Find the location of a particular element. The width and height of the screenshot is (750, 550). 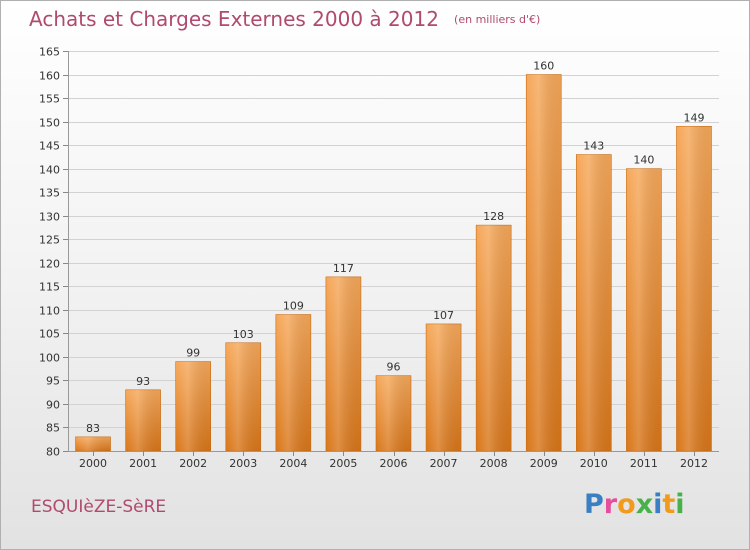

chart-unit: (en milliers d'€) is located at coordinates (497, 19).